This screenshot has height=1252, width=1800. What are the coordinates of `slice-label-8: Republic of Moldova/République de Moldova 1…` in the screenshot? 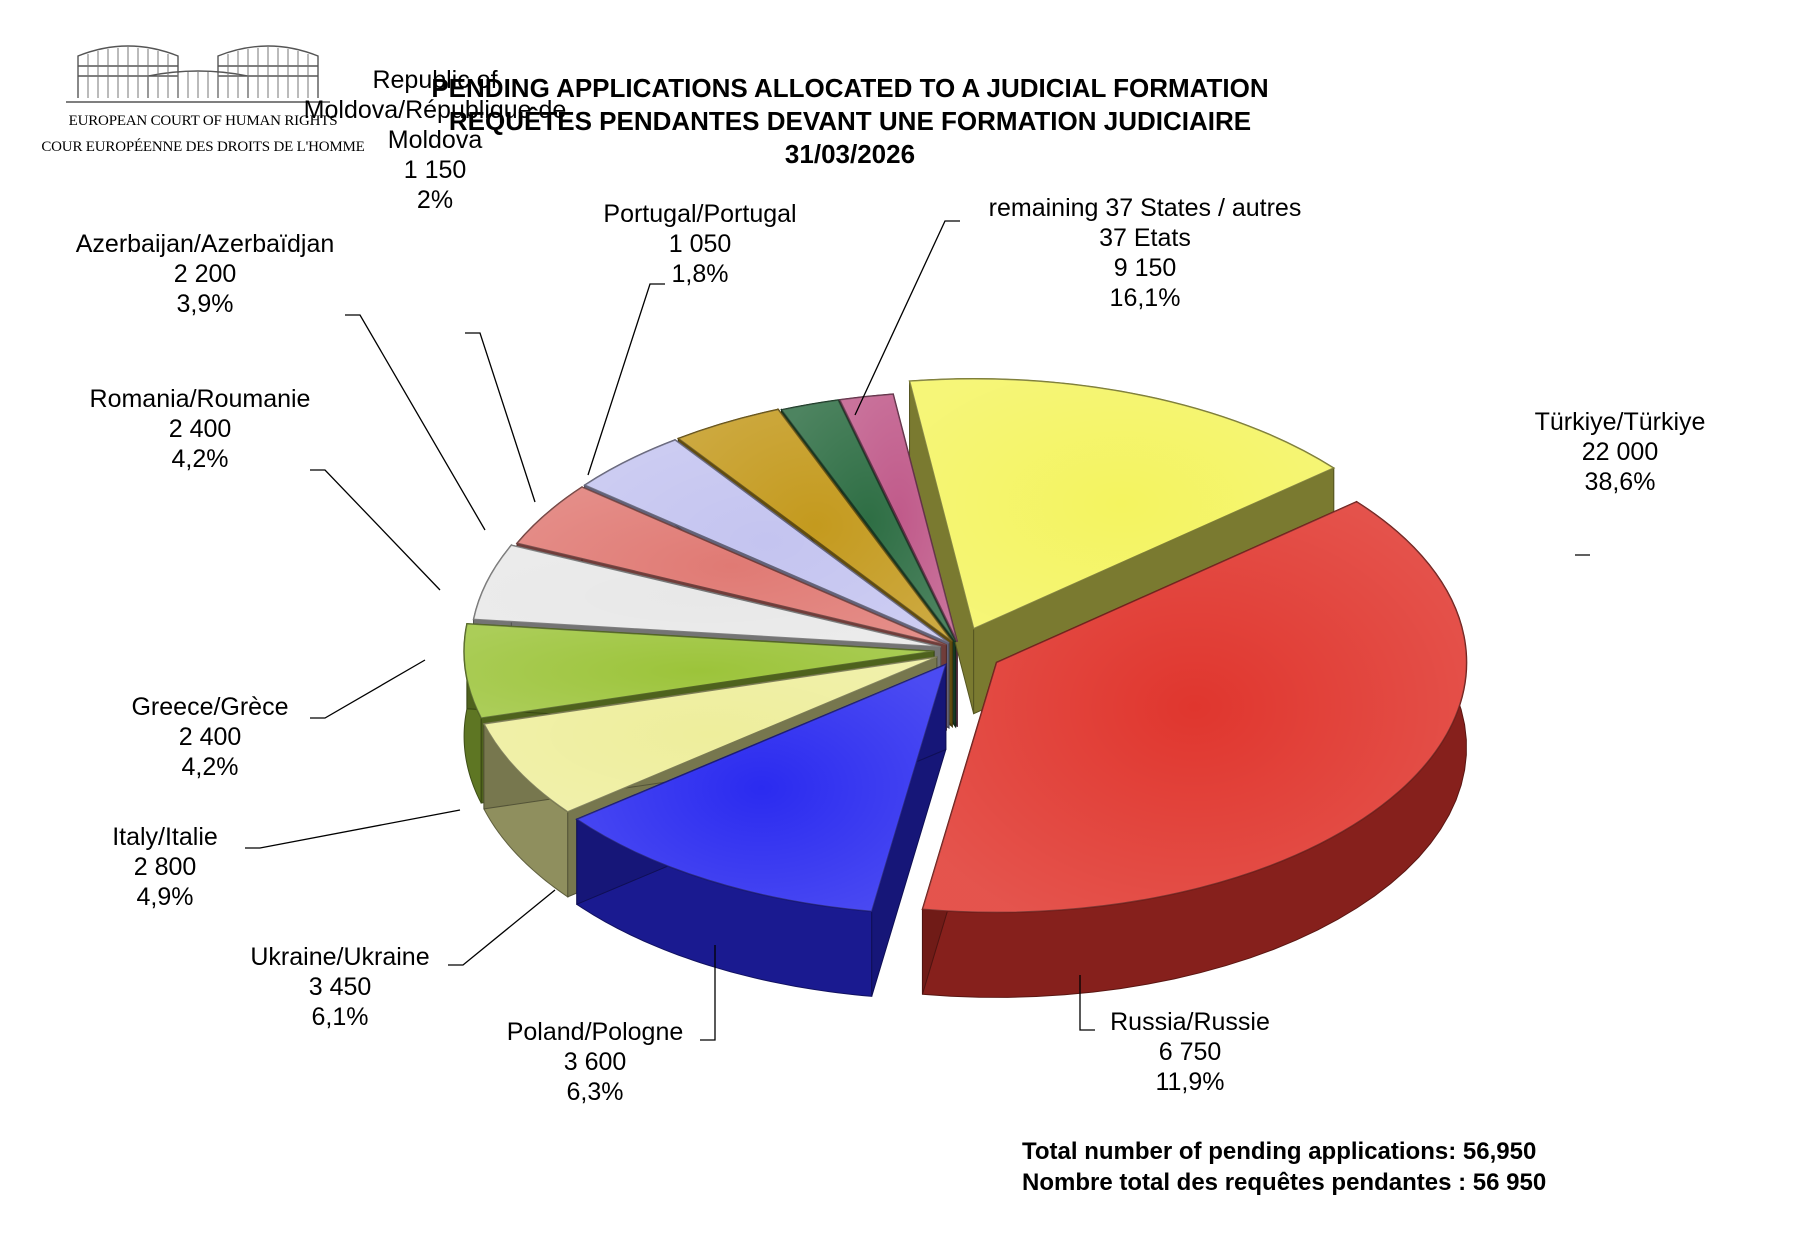 It's located at (435, 140).